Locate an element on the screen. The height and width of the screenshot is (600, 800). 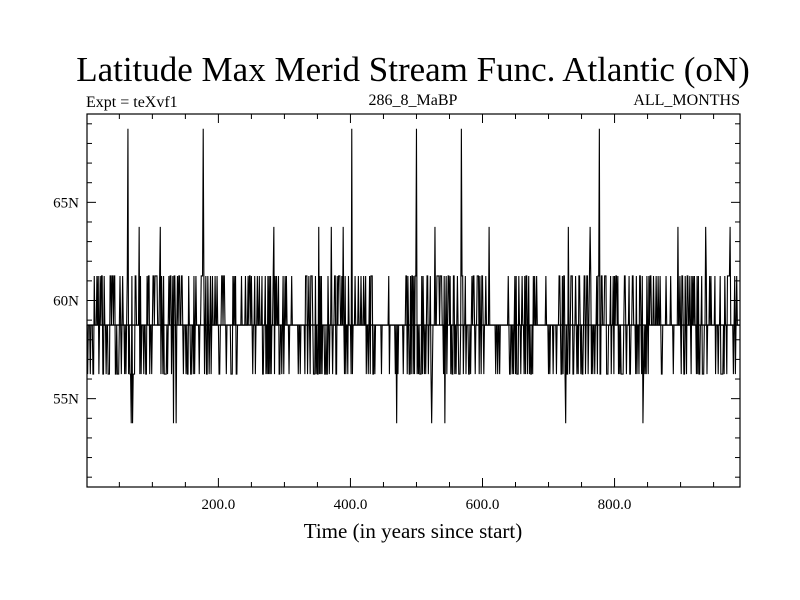
x-tick-label: 600.0 is located at coordinates (483, 505).